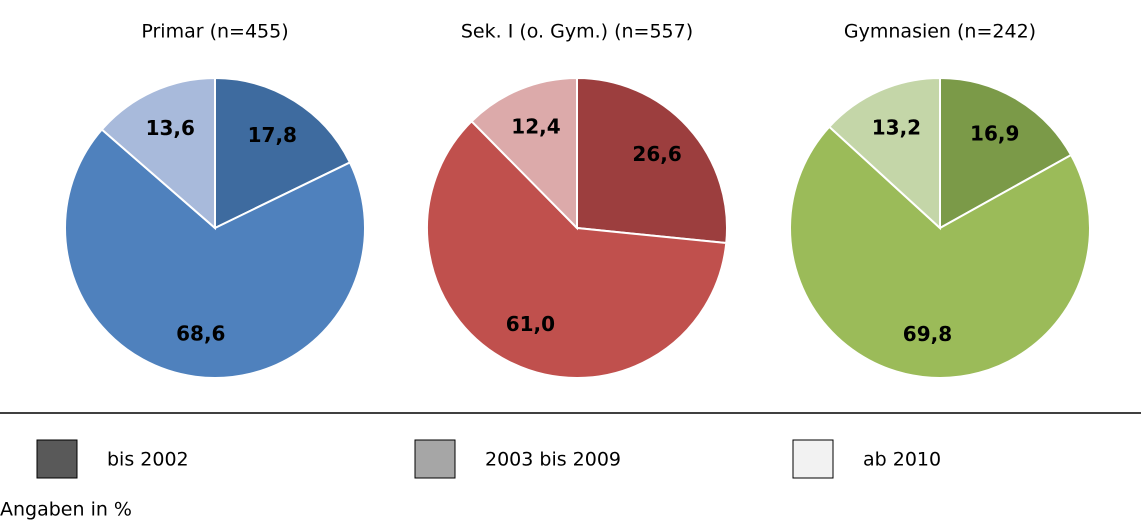  I want to click on data-label: 13,6, so click(170, 128).